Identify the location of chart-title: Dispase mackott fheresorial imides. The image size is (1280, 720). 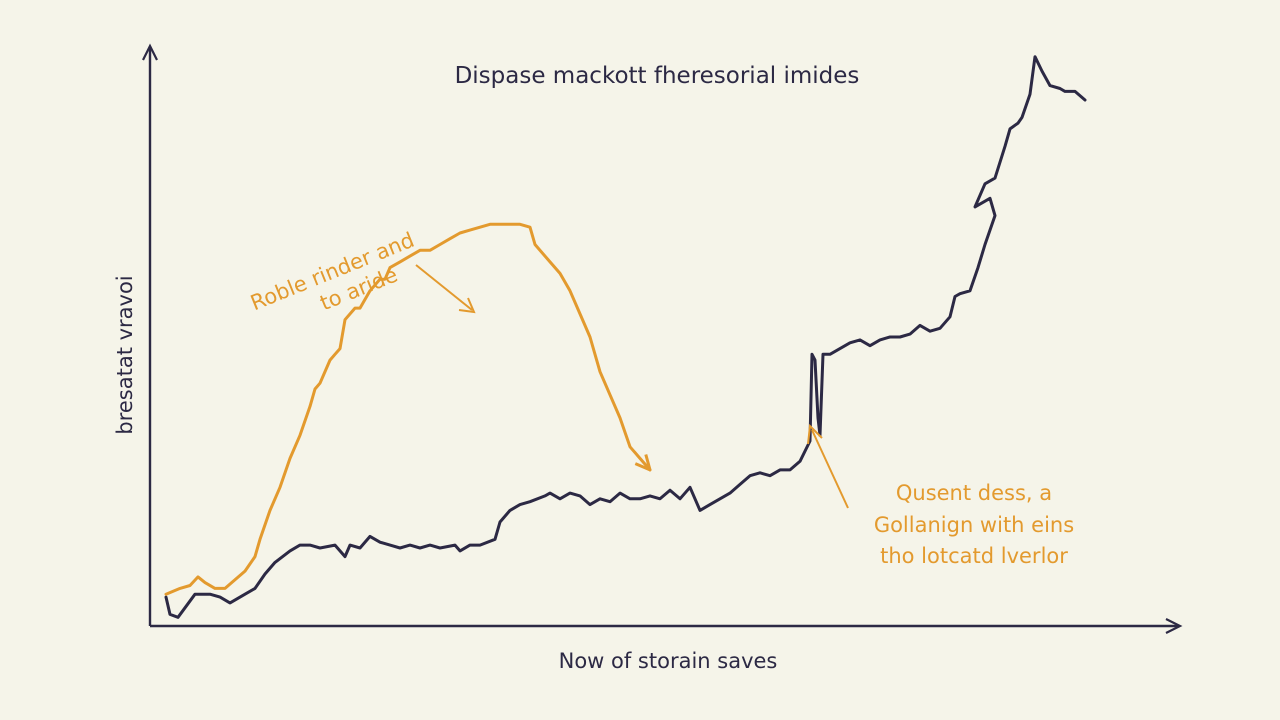
(657, 76).